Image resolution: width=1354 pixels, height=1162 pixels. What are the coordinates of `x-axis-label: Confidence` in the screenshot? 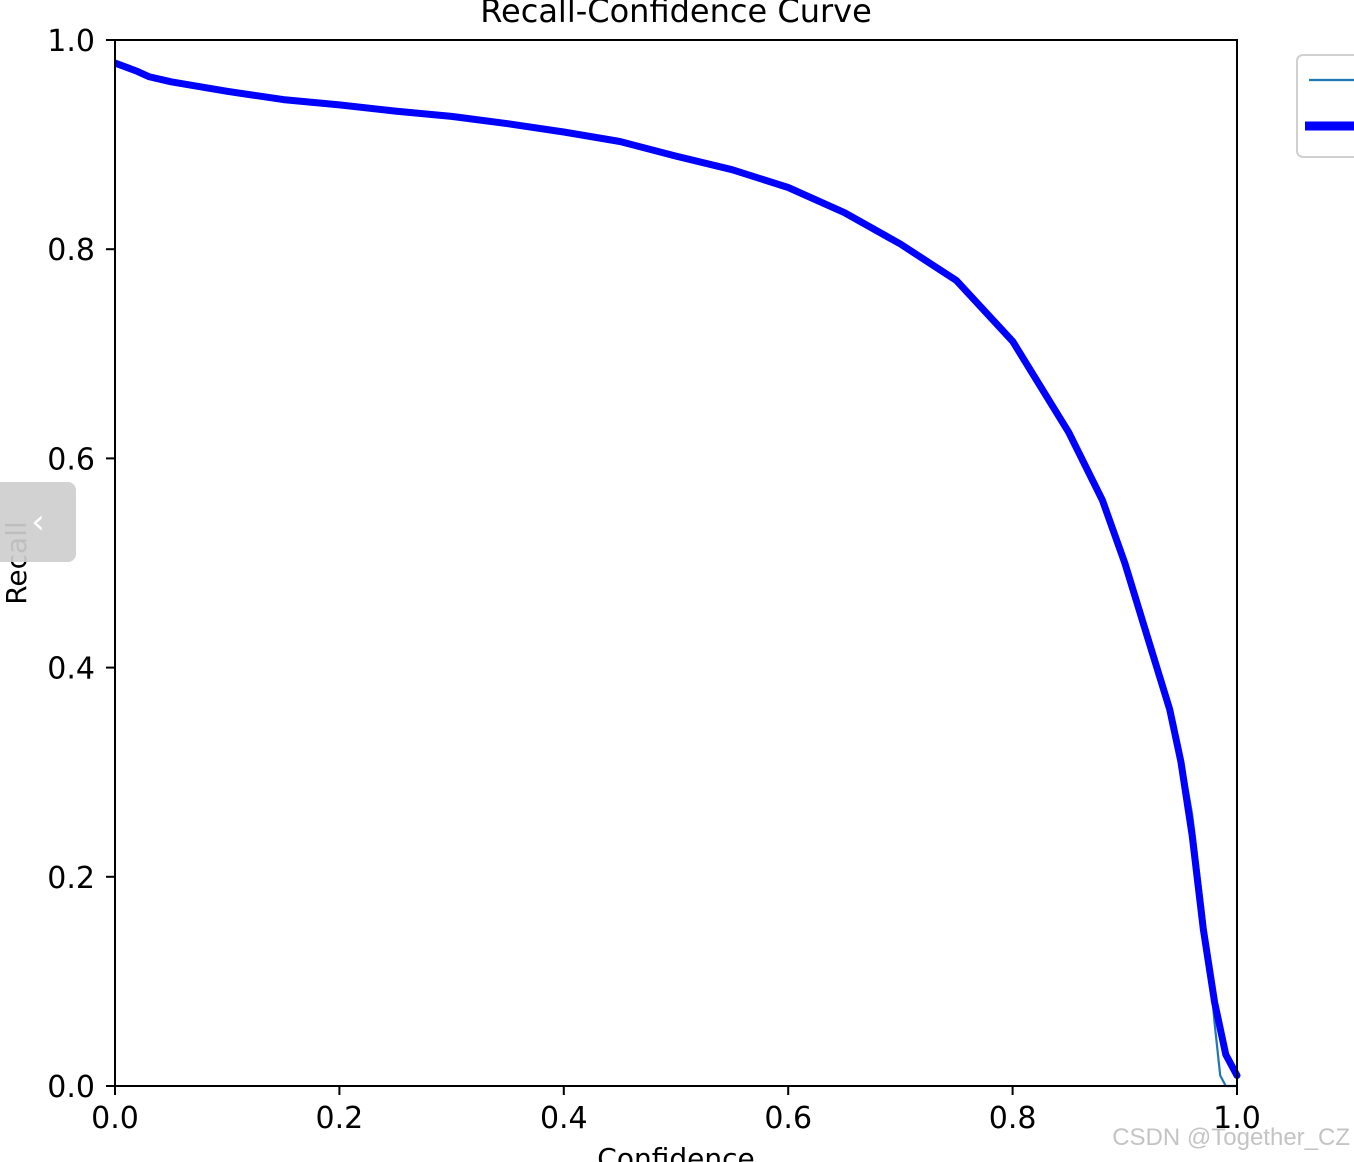 It's located at (675, 1152).